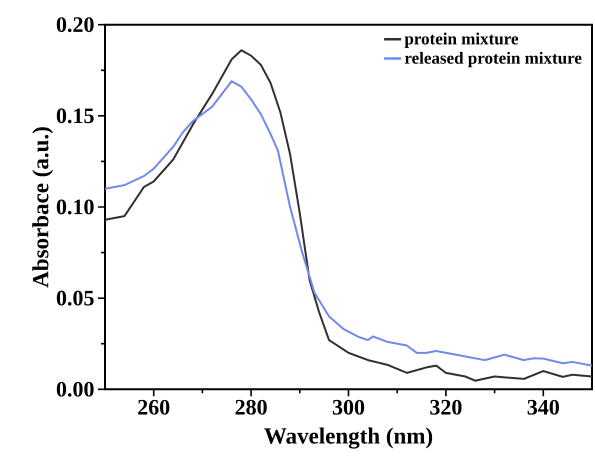  Describe the element at coordinates (154, 407) in the screenshot. I see `x-tick-label: 260` at that location.